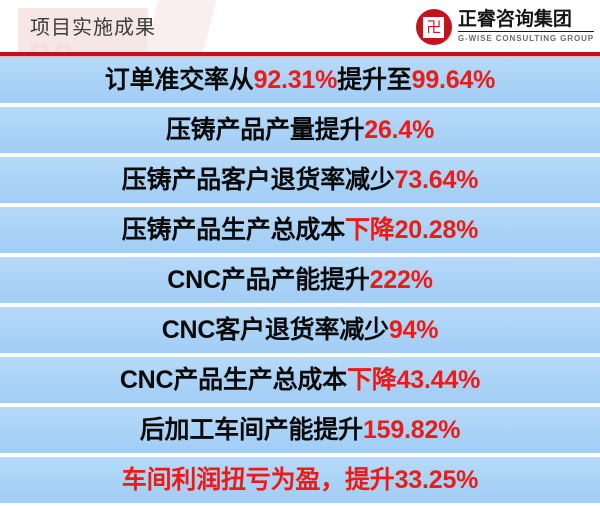 This screenshot has height=506, width=600. Describe the element at coordinates (233, 379) in the screenshot. I see `metric-label: CNC产品生产总成本` at that location.